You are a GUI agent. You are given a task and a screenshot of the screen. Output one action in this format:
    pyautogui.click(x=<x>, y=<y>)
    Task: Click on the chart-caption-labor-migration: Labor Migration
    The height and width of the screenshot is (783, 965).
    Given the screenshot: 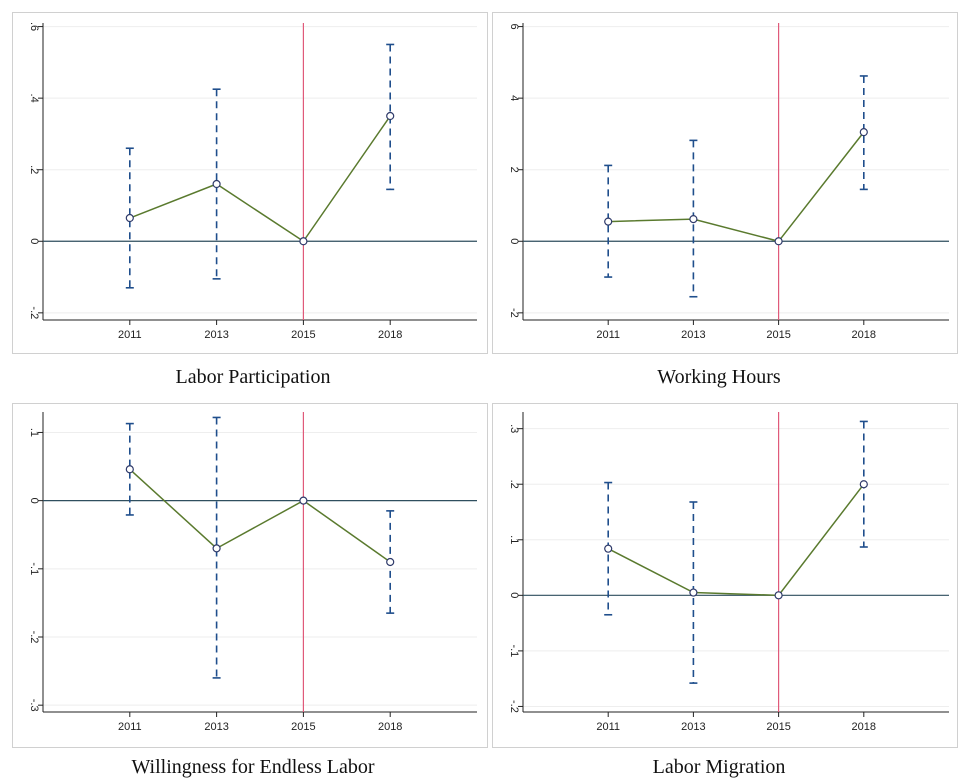 What is the action you would take?
    pyautogui.click(x=719, y=767)
    